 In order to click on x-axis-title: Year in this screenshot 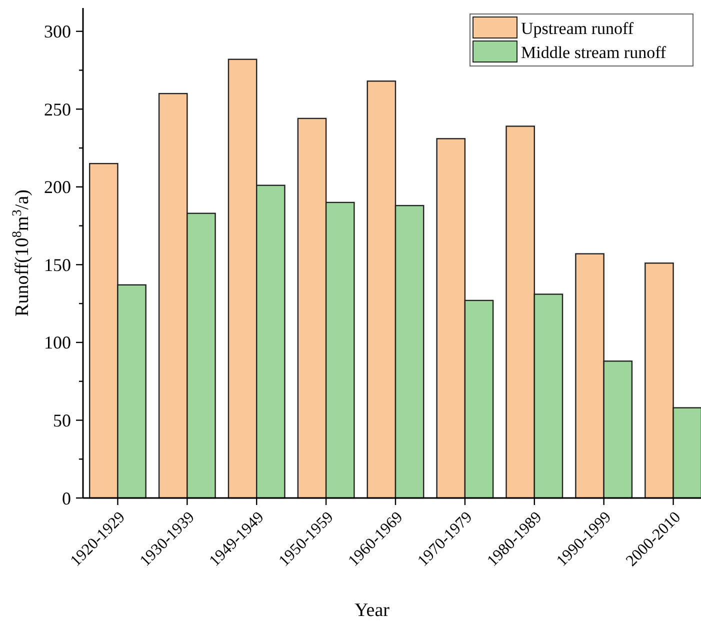, I will do `click(372, 610)`.